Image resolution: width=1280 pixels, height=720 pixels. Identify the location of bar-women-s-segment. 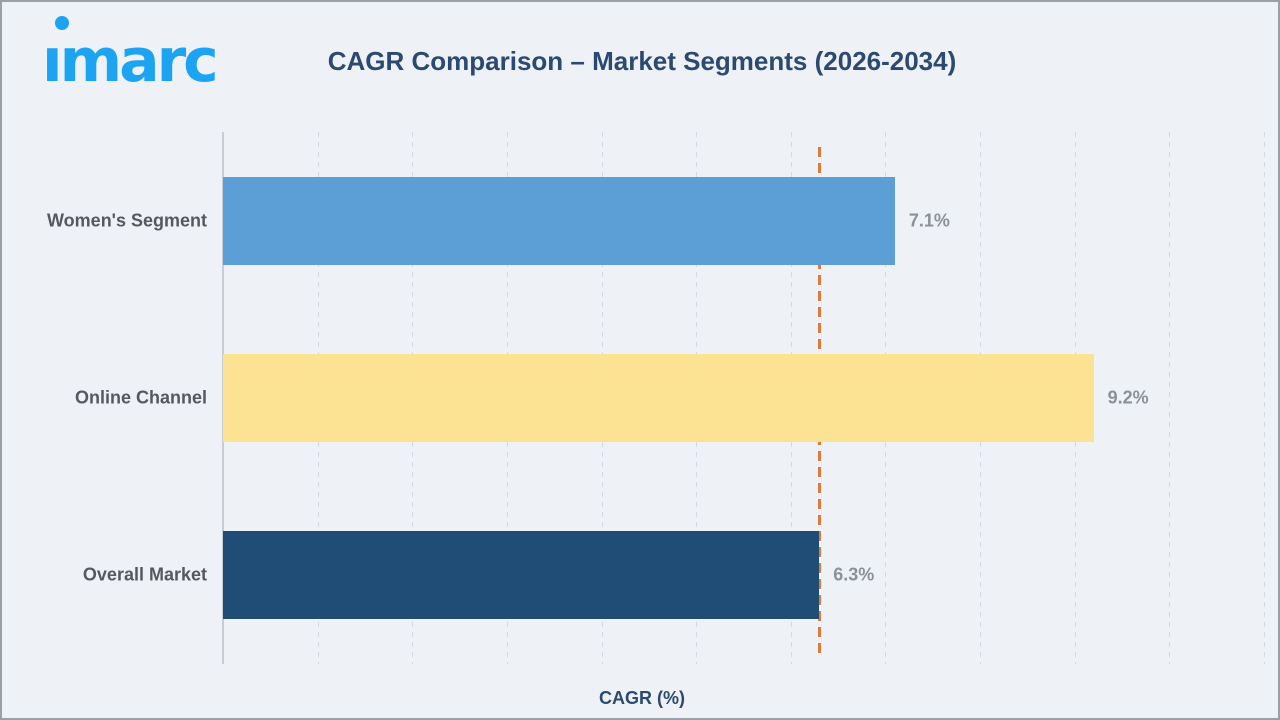
(559, 220).